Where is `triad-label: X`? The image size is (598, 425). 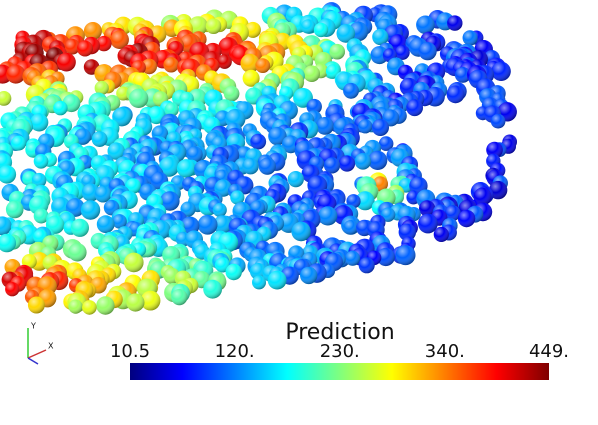
triad-label: X is located at coordinates (51, 346).